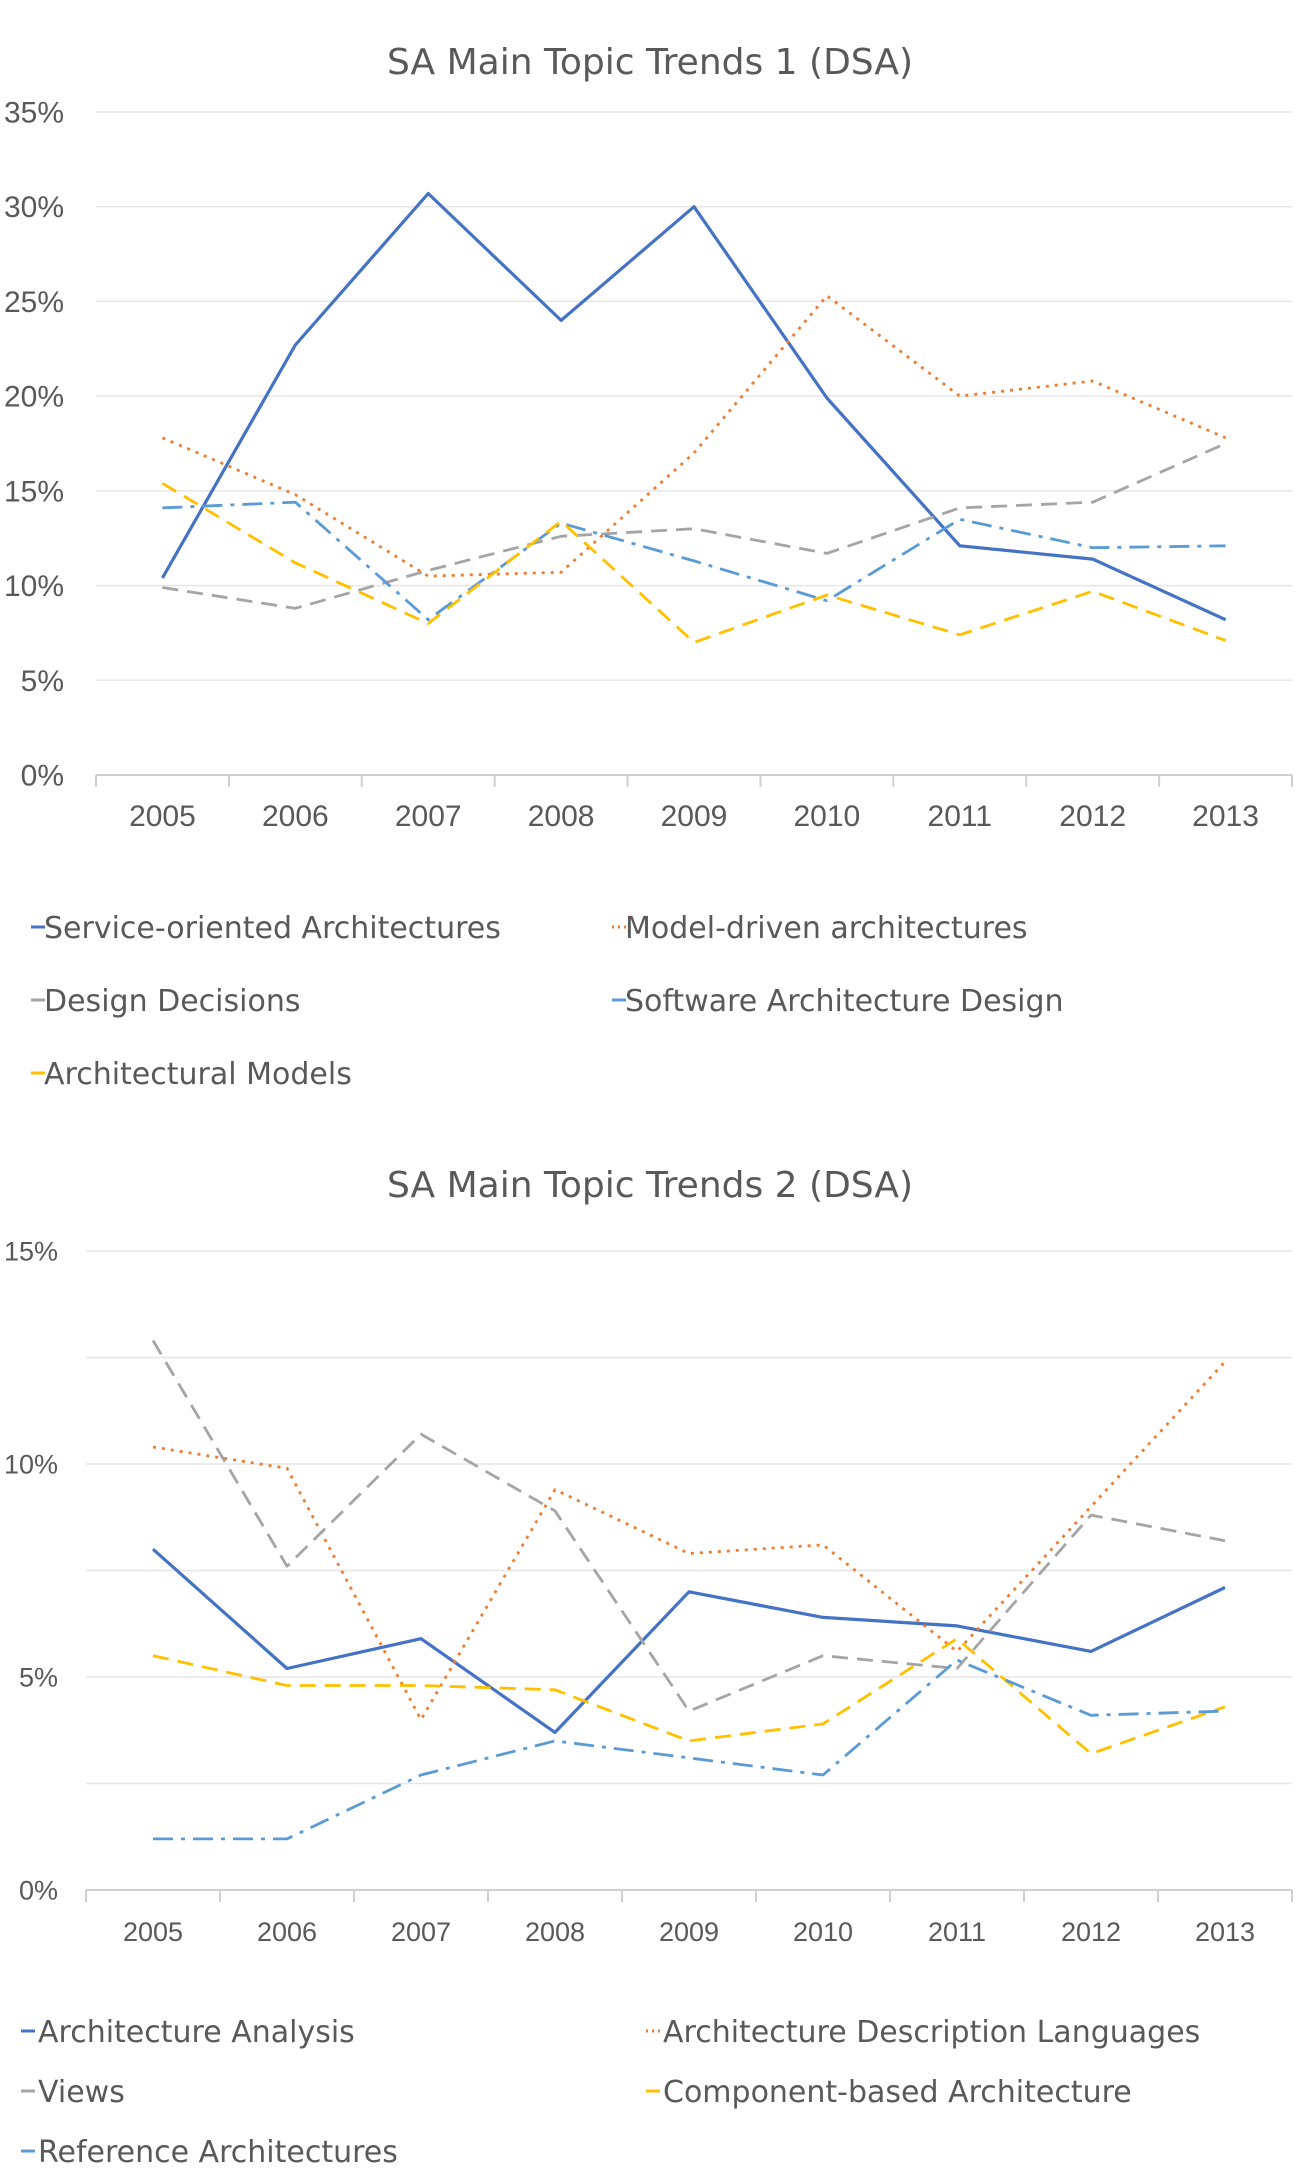  Describe the element at coordinates (897, 2092) in the screenshot. I see `legend-entry: Component-based Architecture` at that location.